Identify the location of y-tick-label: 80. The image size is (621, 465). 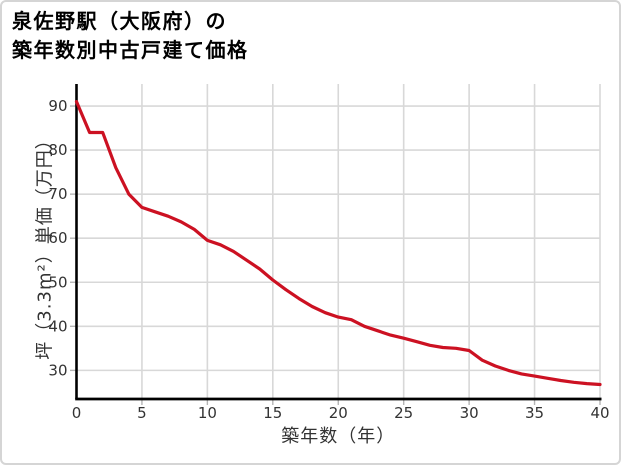
(57, 150).